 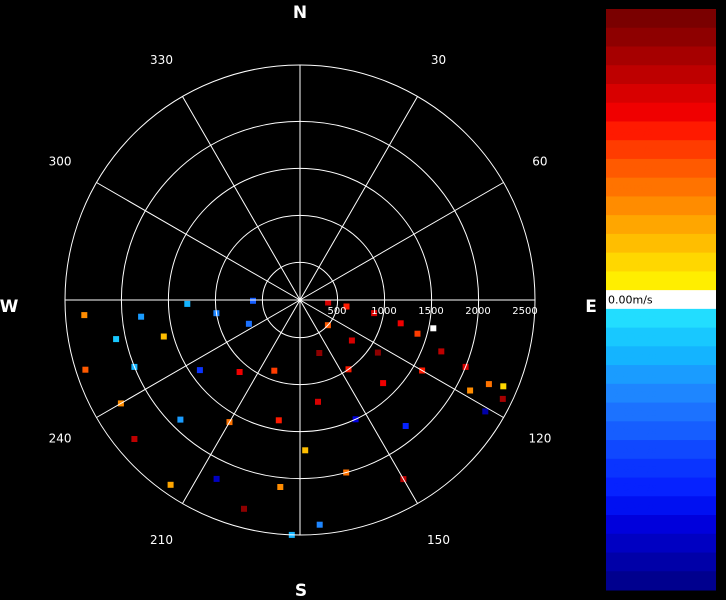 What do you see at coordinates (477, 311) in the screenshot?
I see `range-tick-label: 2000` at bounding box center [477, 311].